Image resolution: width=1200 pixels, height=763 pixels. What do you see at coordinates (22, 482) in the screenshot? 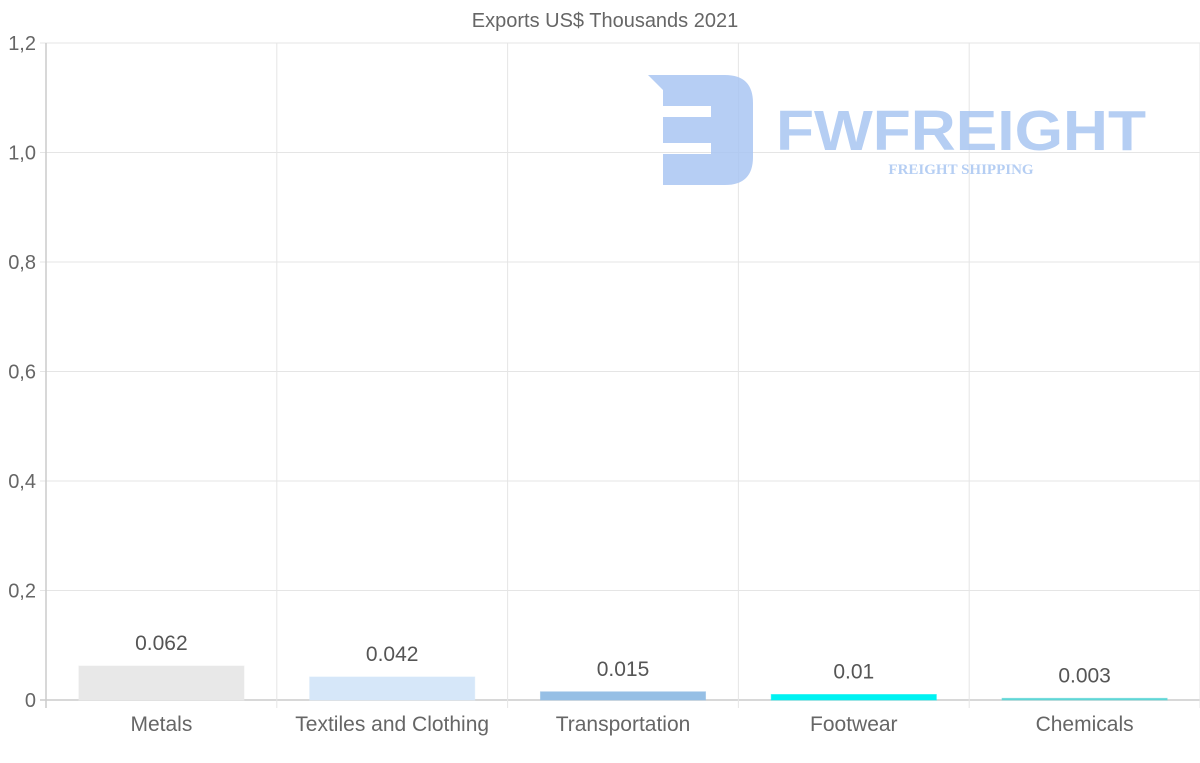
I see `y-tick-label: 0,4` at bounding box center [22, 482].